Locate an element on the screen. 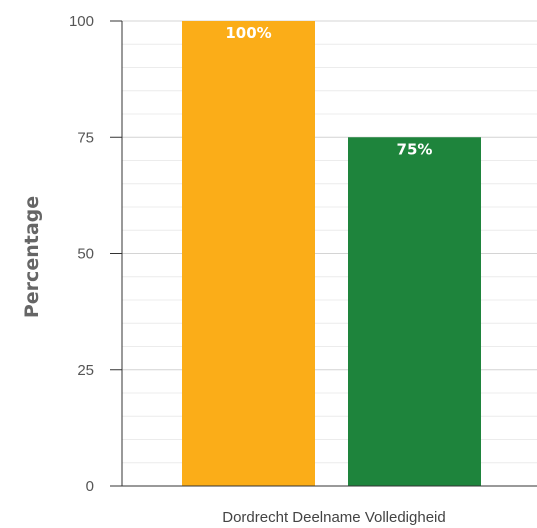 The image size is (537, 528). y-tick-label: 100 is located at coordinates (81, 21).